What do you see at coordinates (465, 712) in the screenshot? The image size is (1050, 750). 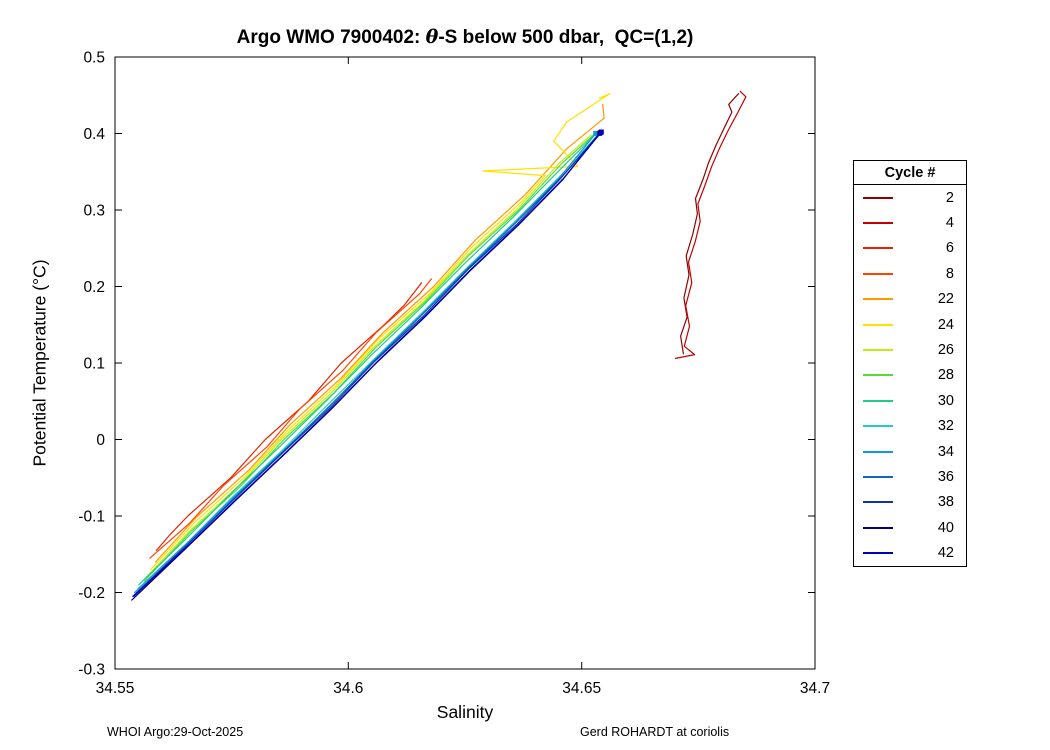 I see `x-axis-label: Salinity` at bounding box center [465, 712].